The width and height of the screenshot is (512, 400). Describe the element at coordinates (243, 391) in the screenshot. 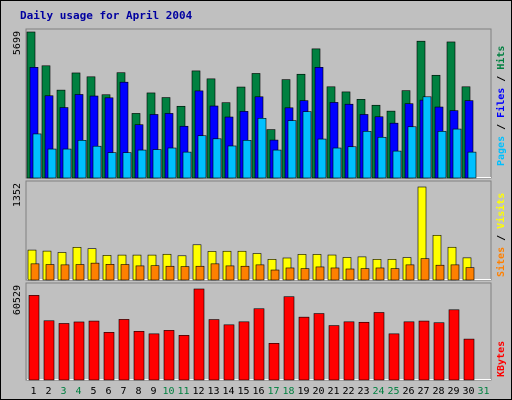

I see `day-label-15: 15` at that location.